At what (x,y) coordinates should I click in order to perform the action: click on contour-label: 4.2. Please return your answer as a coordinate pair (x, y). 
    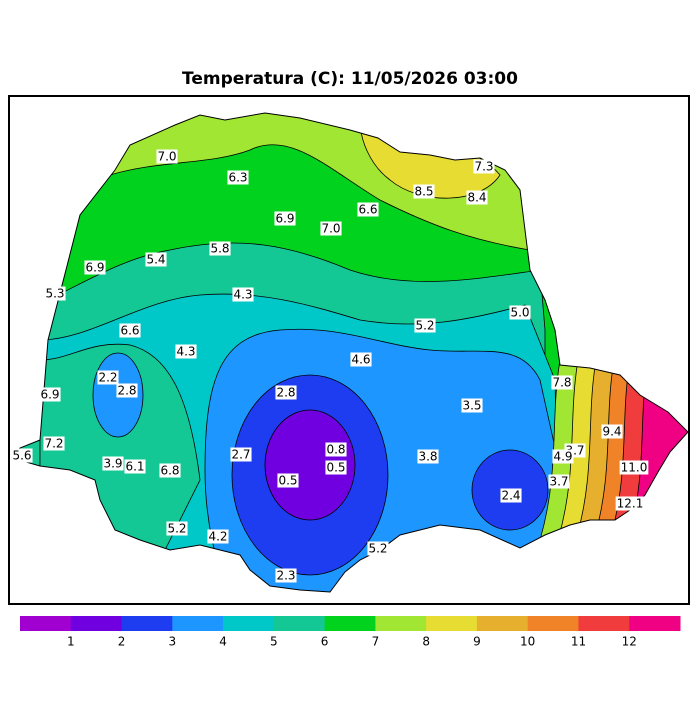
    Looking at the image, I should click on (217, 537).